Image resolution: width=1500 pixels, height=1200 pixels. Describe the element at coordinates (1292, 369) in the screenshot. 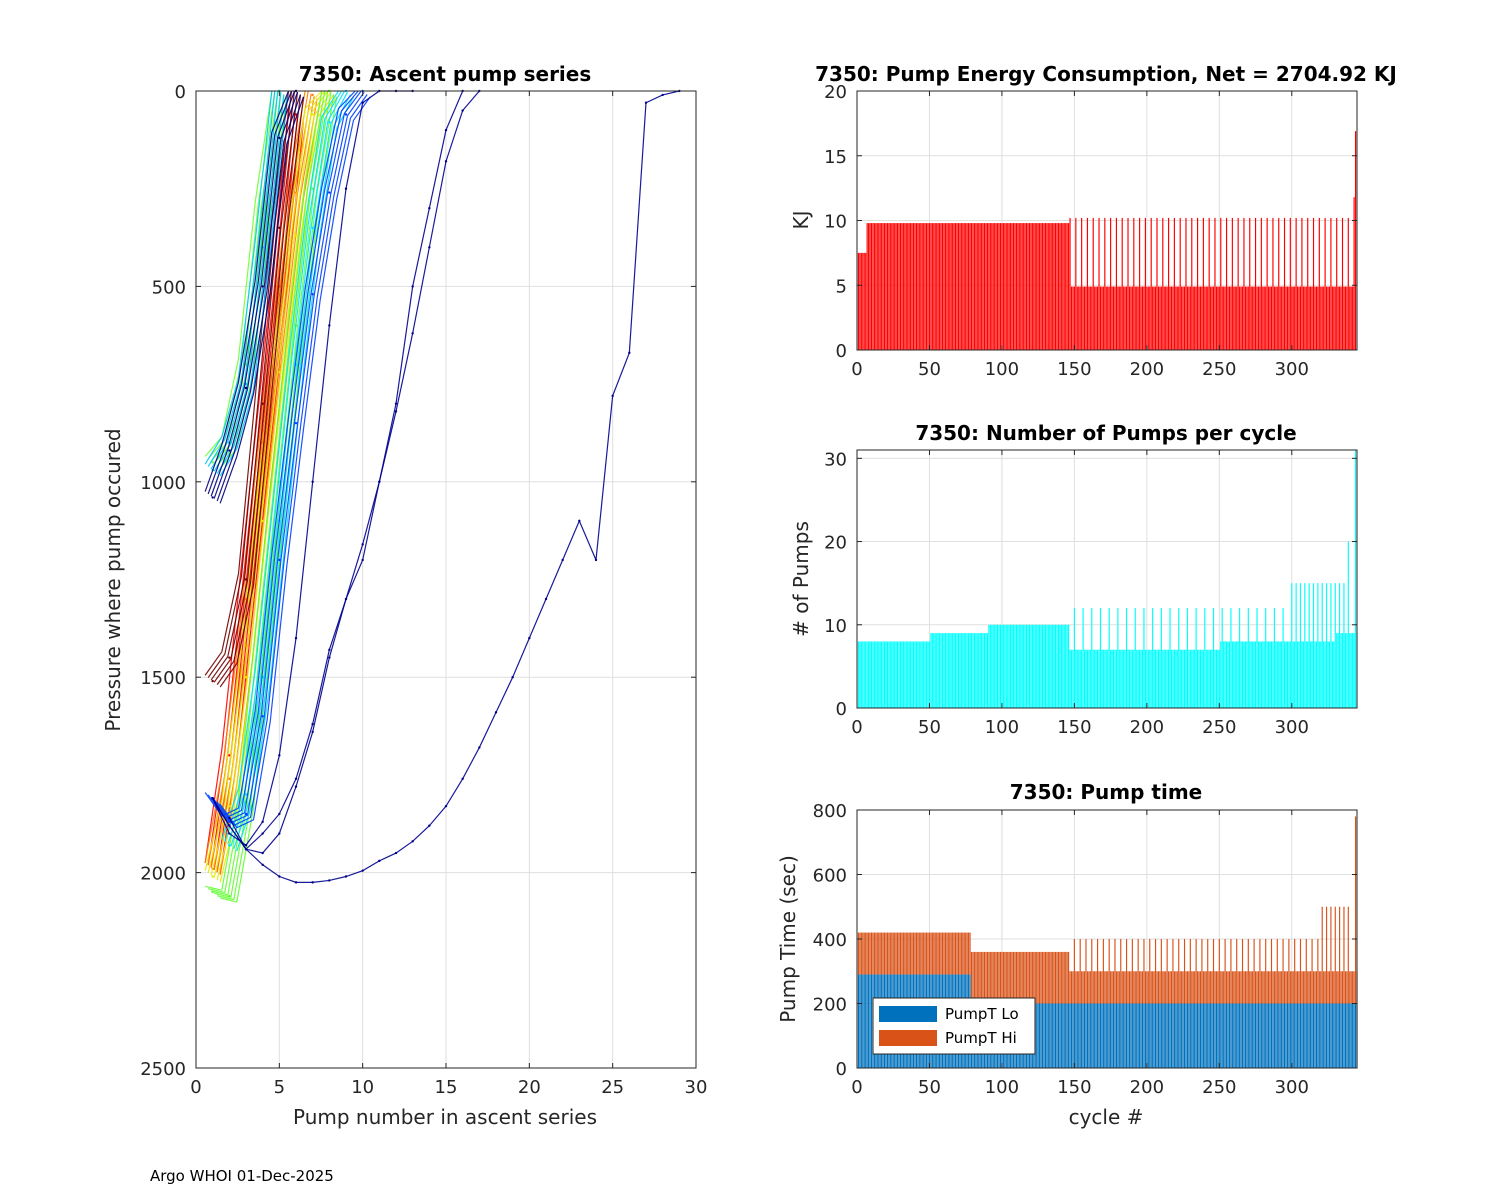

I see `energy-x-tick-label: 300` at that location.